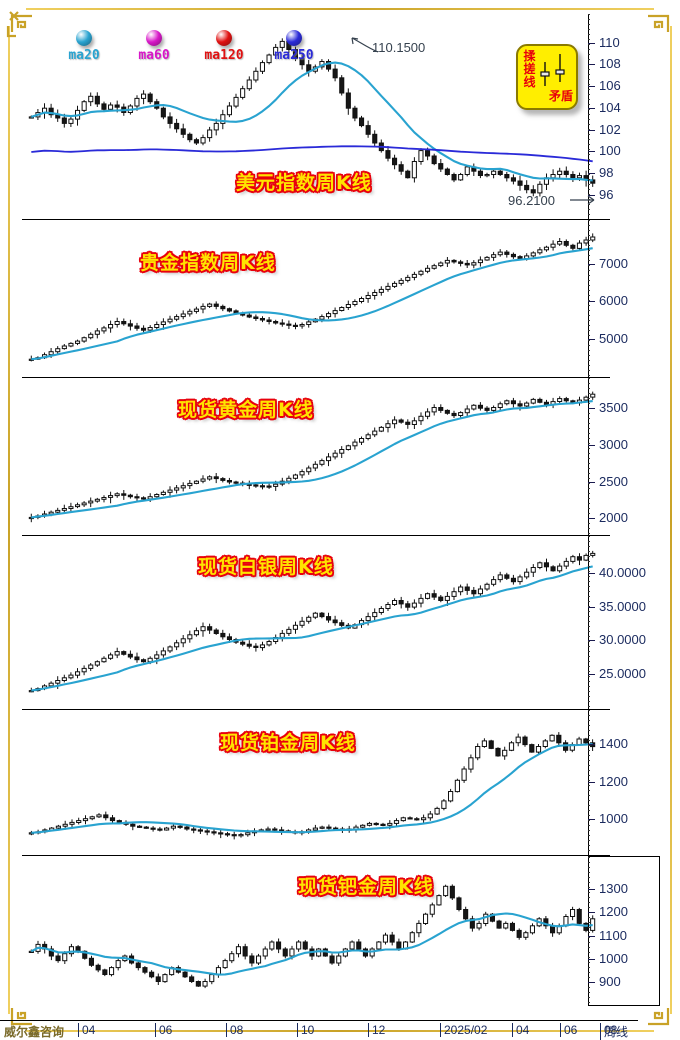 The width and height of the screenshot is (680, 1040). I want to click on y-tick-label: 102, so click(610, 129).